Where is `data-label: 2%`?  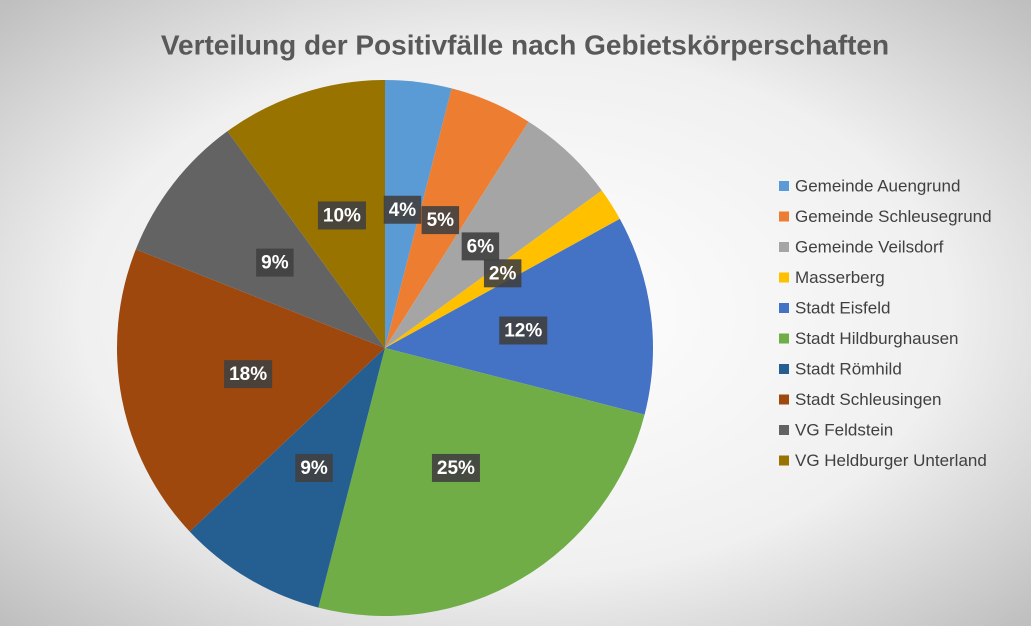
data-label: 2% is located at coordinates (503, 273).